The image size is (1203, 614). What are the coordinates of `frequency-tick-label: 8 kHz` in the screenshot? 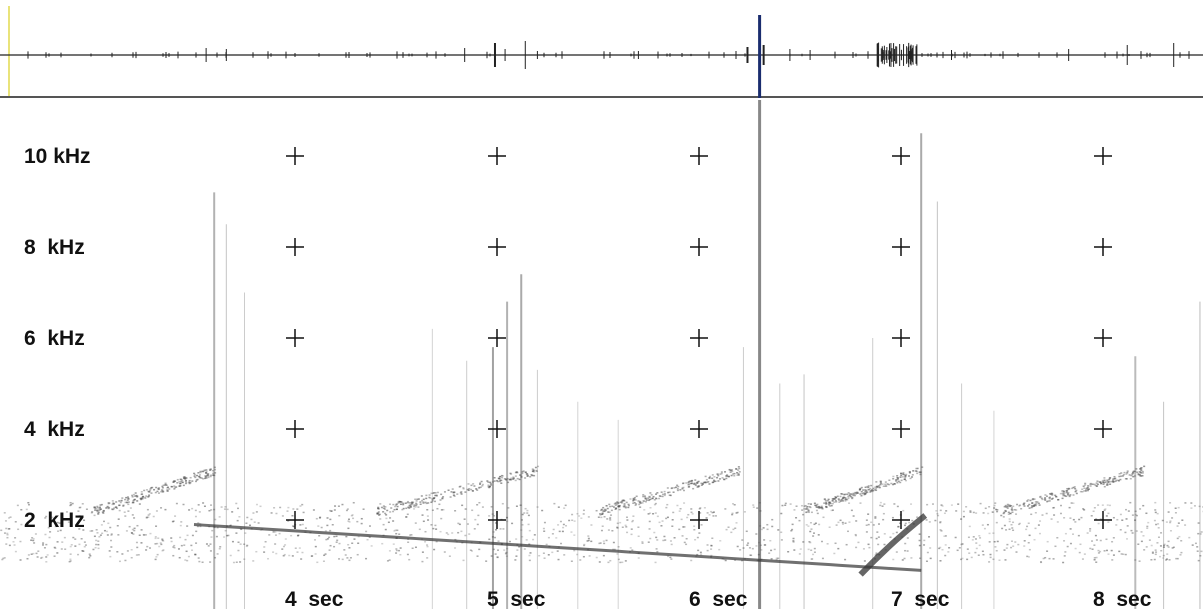 It's located at (54, 247).